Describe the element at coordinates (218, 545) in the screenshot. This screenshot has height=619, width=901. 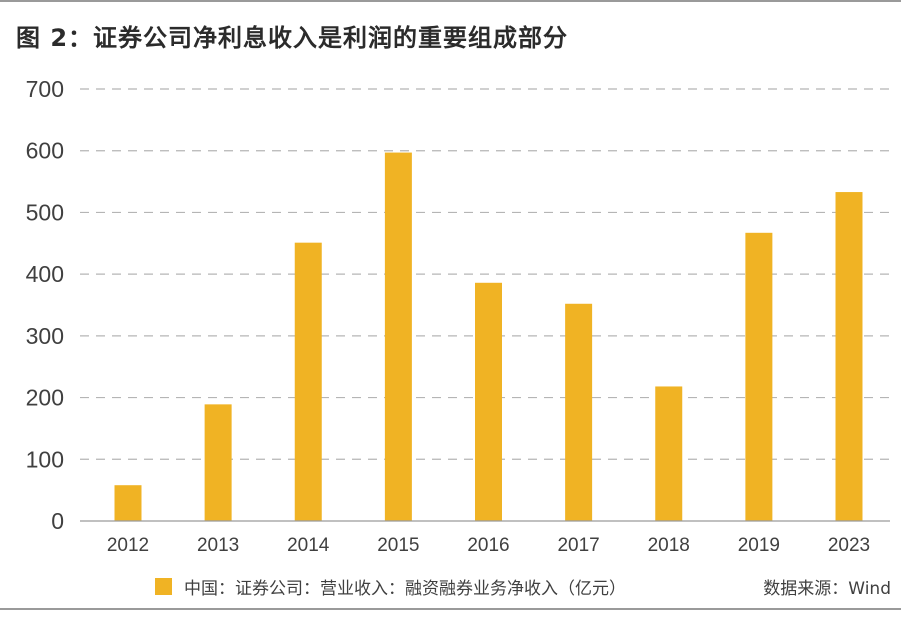
I see `x-tick-label: 2013` at that location.